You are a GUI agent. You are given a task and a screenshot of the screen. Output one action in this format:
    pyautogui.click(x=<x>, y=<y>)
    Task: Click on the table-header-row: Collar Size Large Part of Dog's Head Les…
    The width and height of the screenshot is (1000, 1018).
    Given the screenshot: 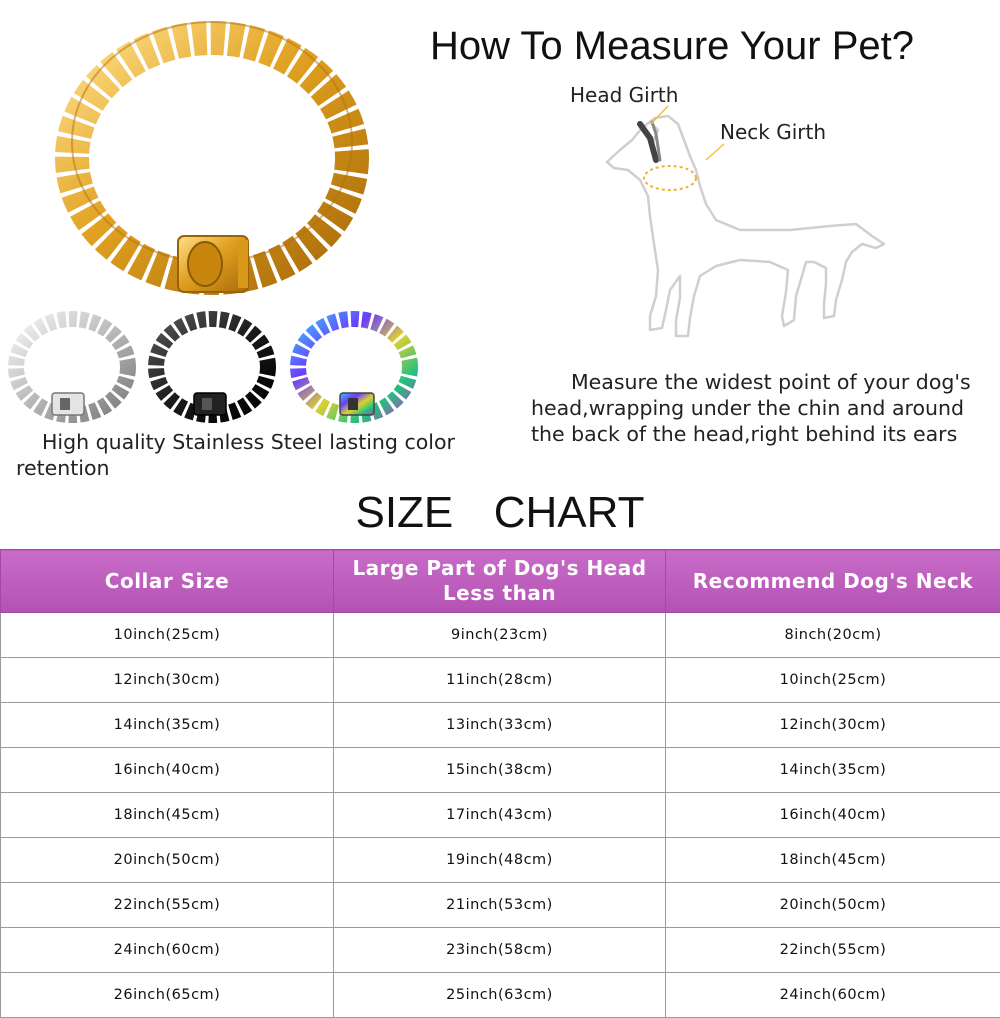 What is the action you would take?
    pyautogui.click(x=500, y=581)
    